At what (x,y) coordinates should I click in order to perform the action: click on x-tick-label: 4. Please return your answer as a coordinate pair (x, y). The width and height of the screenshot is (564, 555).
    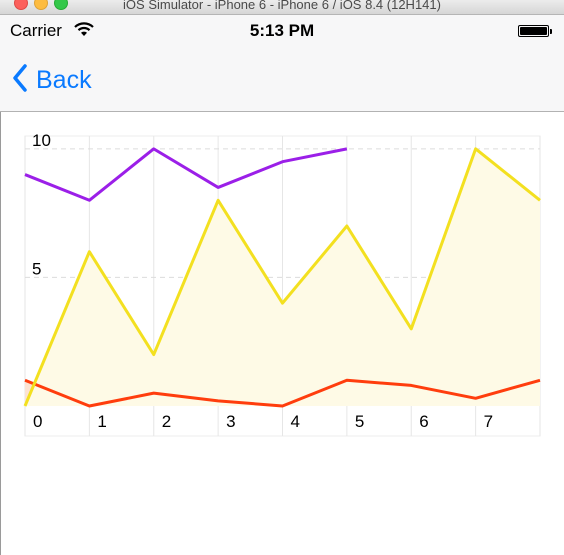
    Looking at the image, I should click on (295, 421).